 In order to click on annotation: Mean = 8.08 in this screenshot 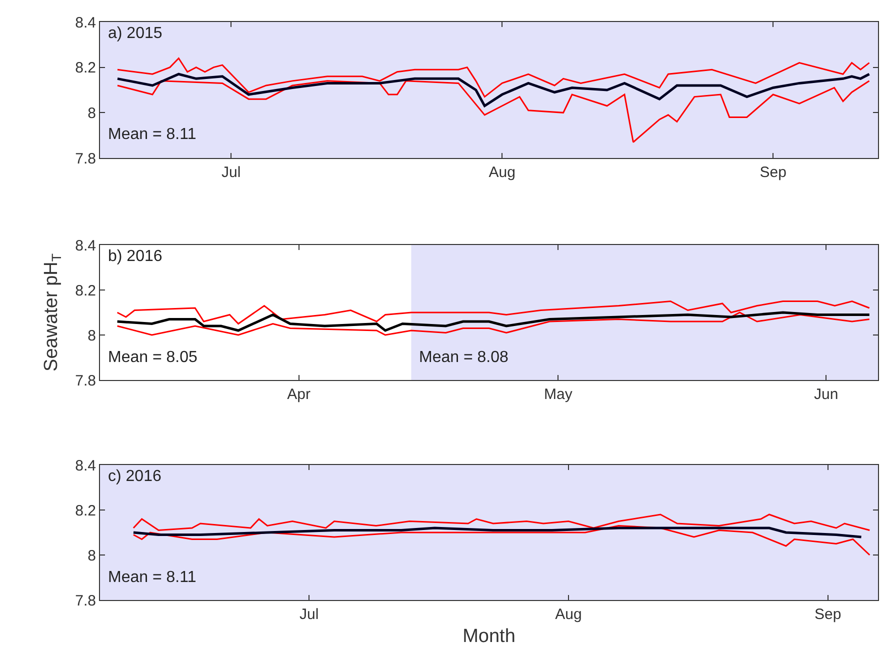, I will do `click(463, 357)`.